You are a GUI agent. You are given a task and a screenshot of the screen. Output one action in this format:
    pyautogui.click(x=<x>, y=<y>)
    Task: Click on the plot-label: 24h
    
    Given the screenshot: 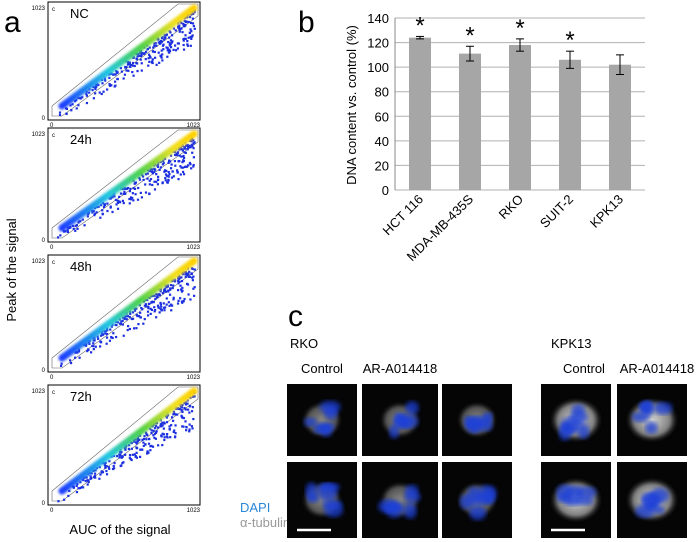 What is the action you would take?
    pyautogui.click(x=81, y=139)
    